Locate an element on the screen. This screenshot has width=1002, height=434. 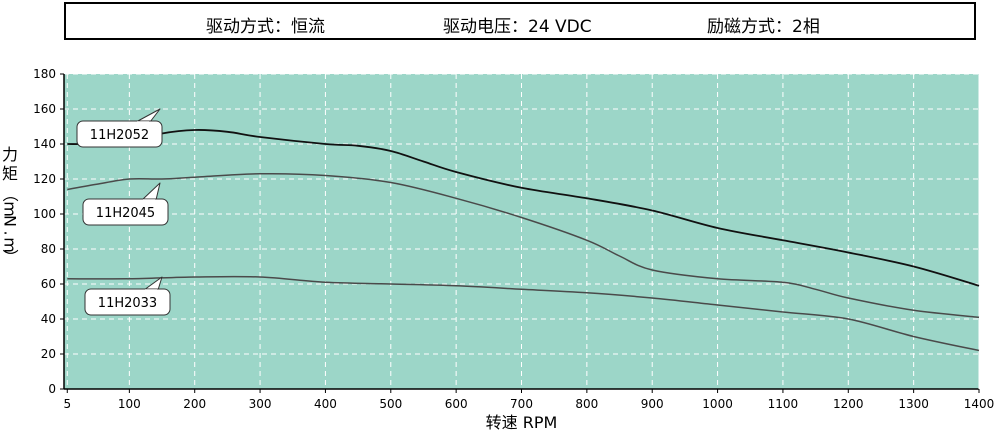
y-axis-title-char: 力 is located at coordinates (10, 154).